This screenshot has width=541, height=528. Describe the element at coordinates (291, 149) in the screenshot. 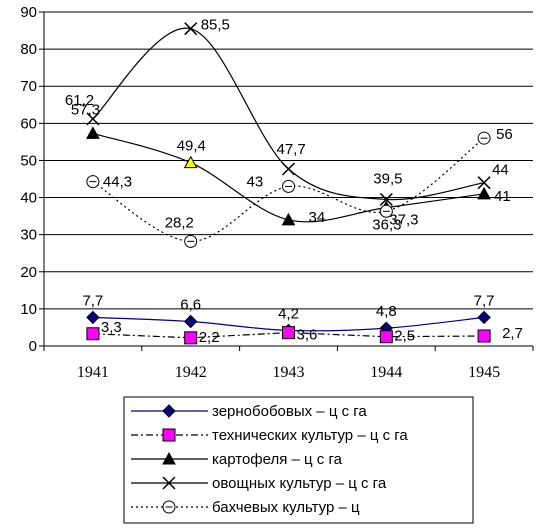

I see `data-label-veg: 47,7` at that location.